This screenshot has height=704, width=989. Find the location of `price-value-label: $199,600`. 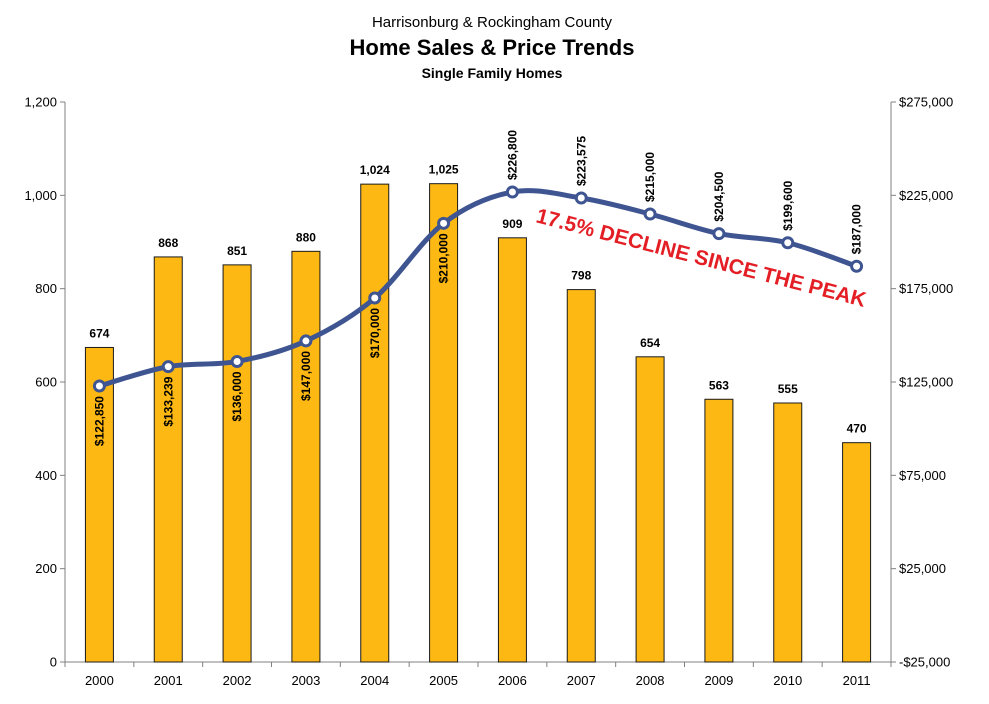

price-value-label: $199,600 is located at coordinates (788, 205).